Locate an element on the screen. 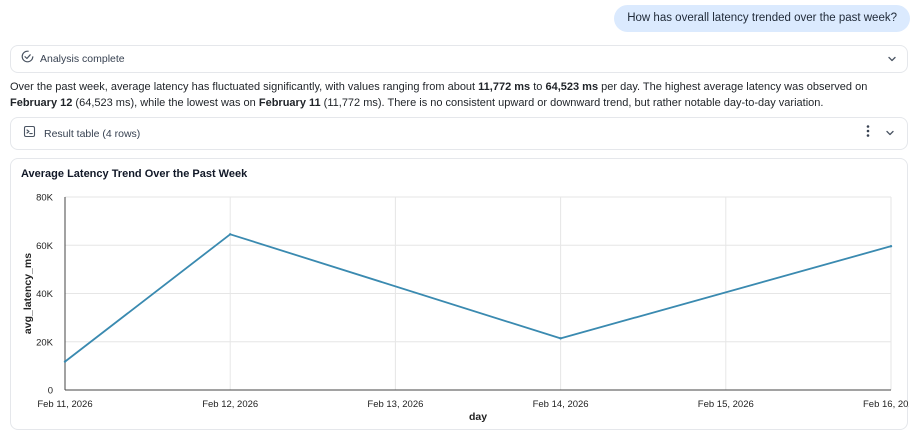 The height and width of the screenshot is (437, 920). y-tick-label: 80K is located at coordinates (45, 198).